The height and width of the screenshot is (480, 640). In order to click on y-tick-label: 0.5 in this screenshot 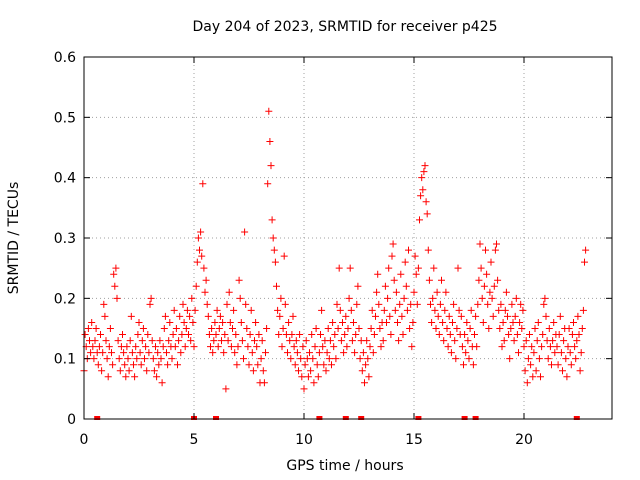, I will do `click(65, 118)`.